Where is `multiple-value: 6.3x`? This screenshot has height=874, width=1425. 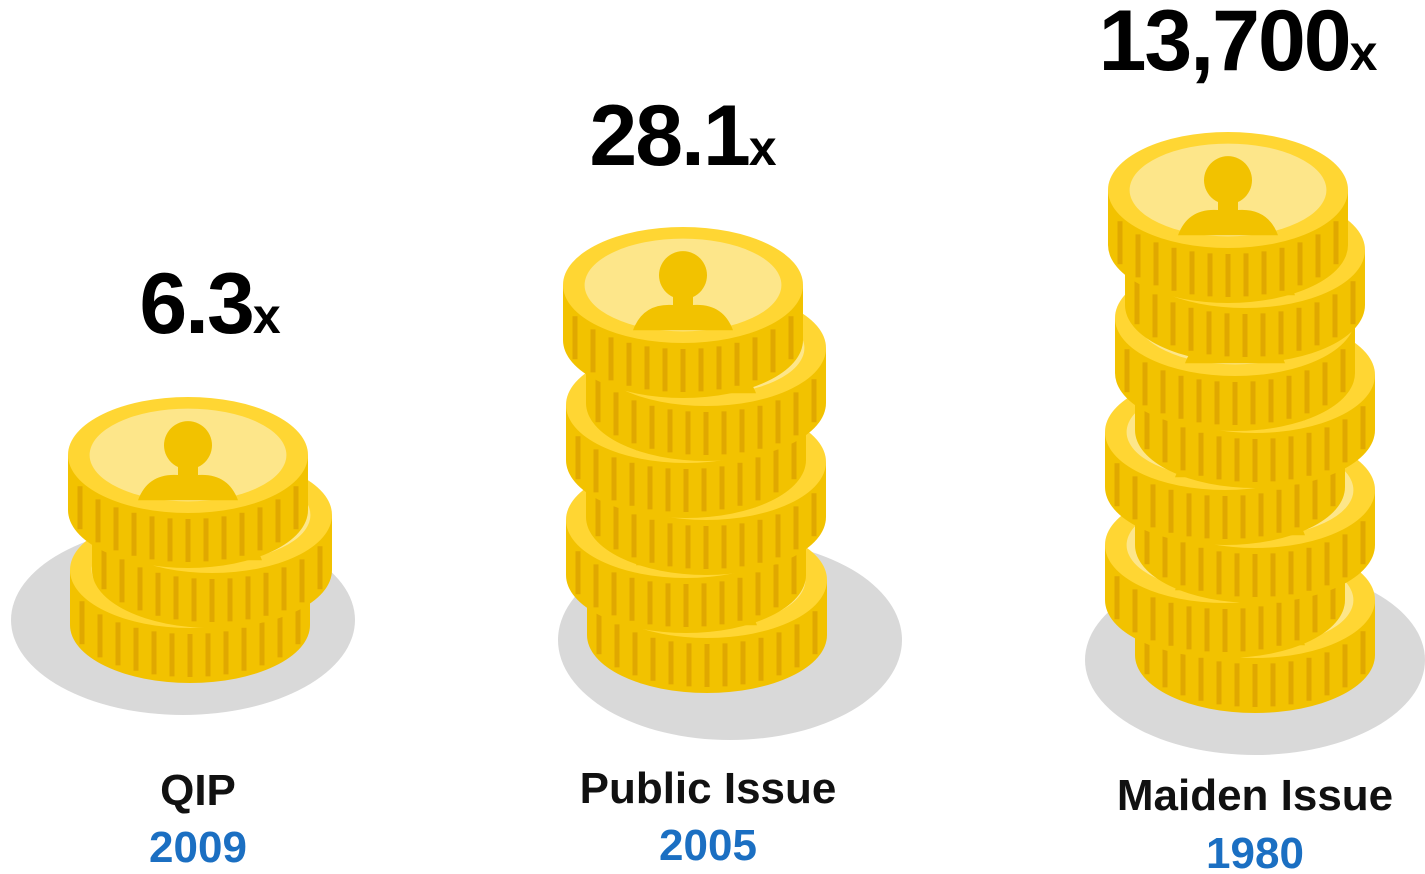
multiple-value: 6.3x is located at coordinates (210, 304).